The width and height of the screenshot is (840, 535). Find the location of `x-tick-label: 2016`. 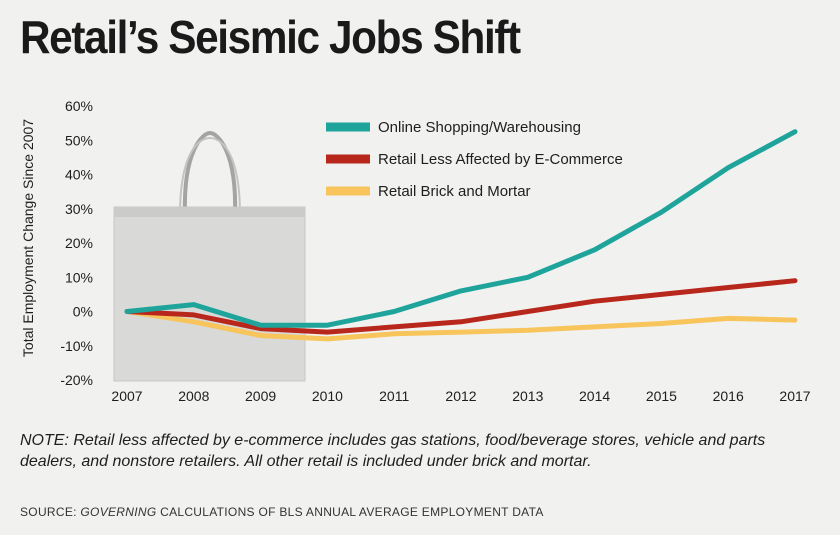

x-tick-label: 2016 is located at coordinates (728, 396).